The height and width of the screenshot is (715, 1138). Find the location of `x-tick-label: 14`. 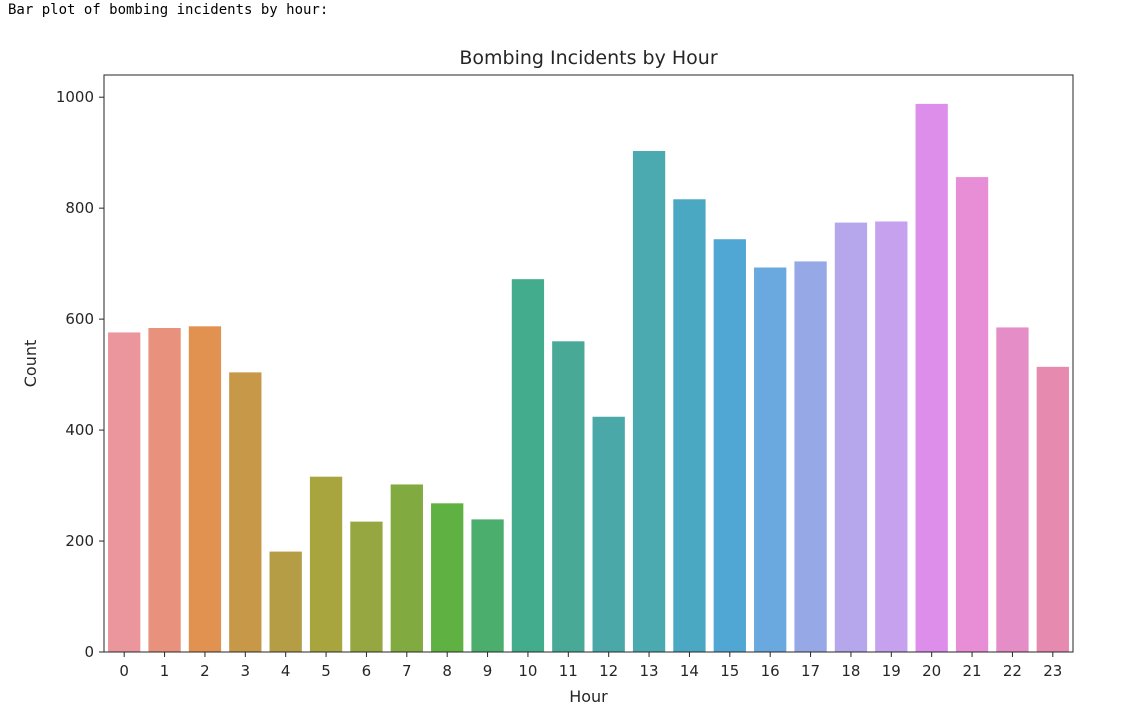

x-tick-label: 14 is located at coordinates (689, 671).